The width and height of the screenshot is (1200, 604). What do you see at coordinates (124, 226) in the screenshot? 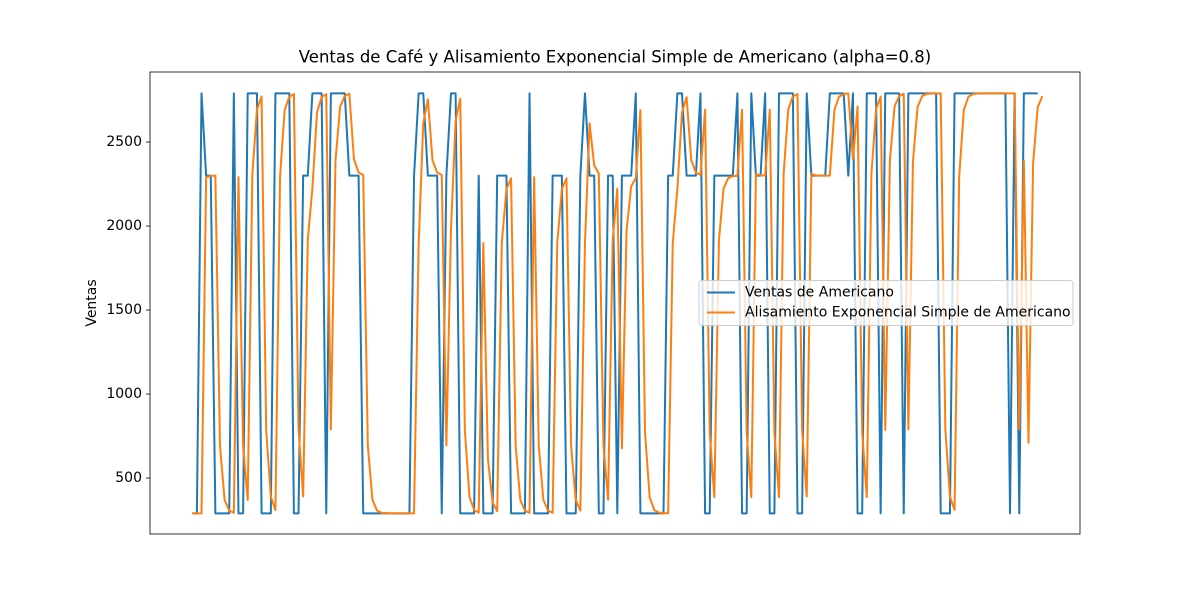
I see `y-tick-label: 2000` at bounding box center [124, 226].